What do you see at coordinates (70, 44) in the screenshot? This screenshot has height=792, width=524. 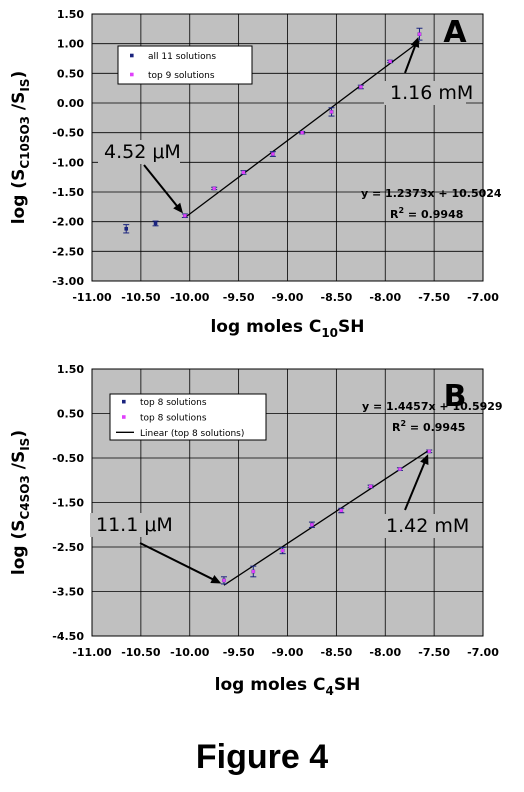 I see `y-tick-label: 1.00` at bounding box center [70, 44].